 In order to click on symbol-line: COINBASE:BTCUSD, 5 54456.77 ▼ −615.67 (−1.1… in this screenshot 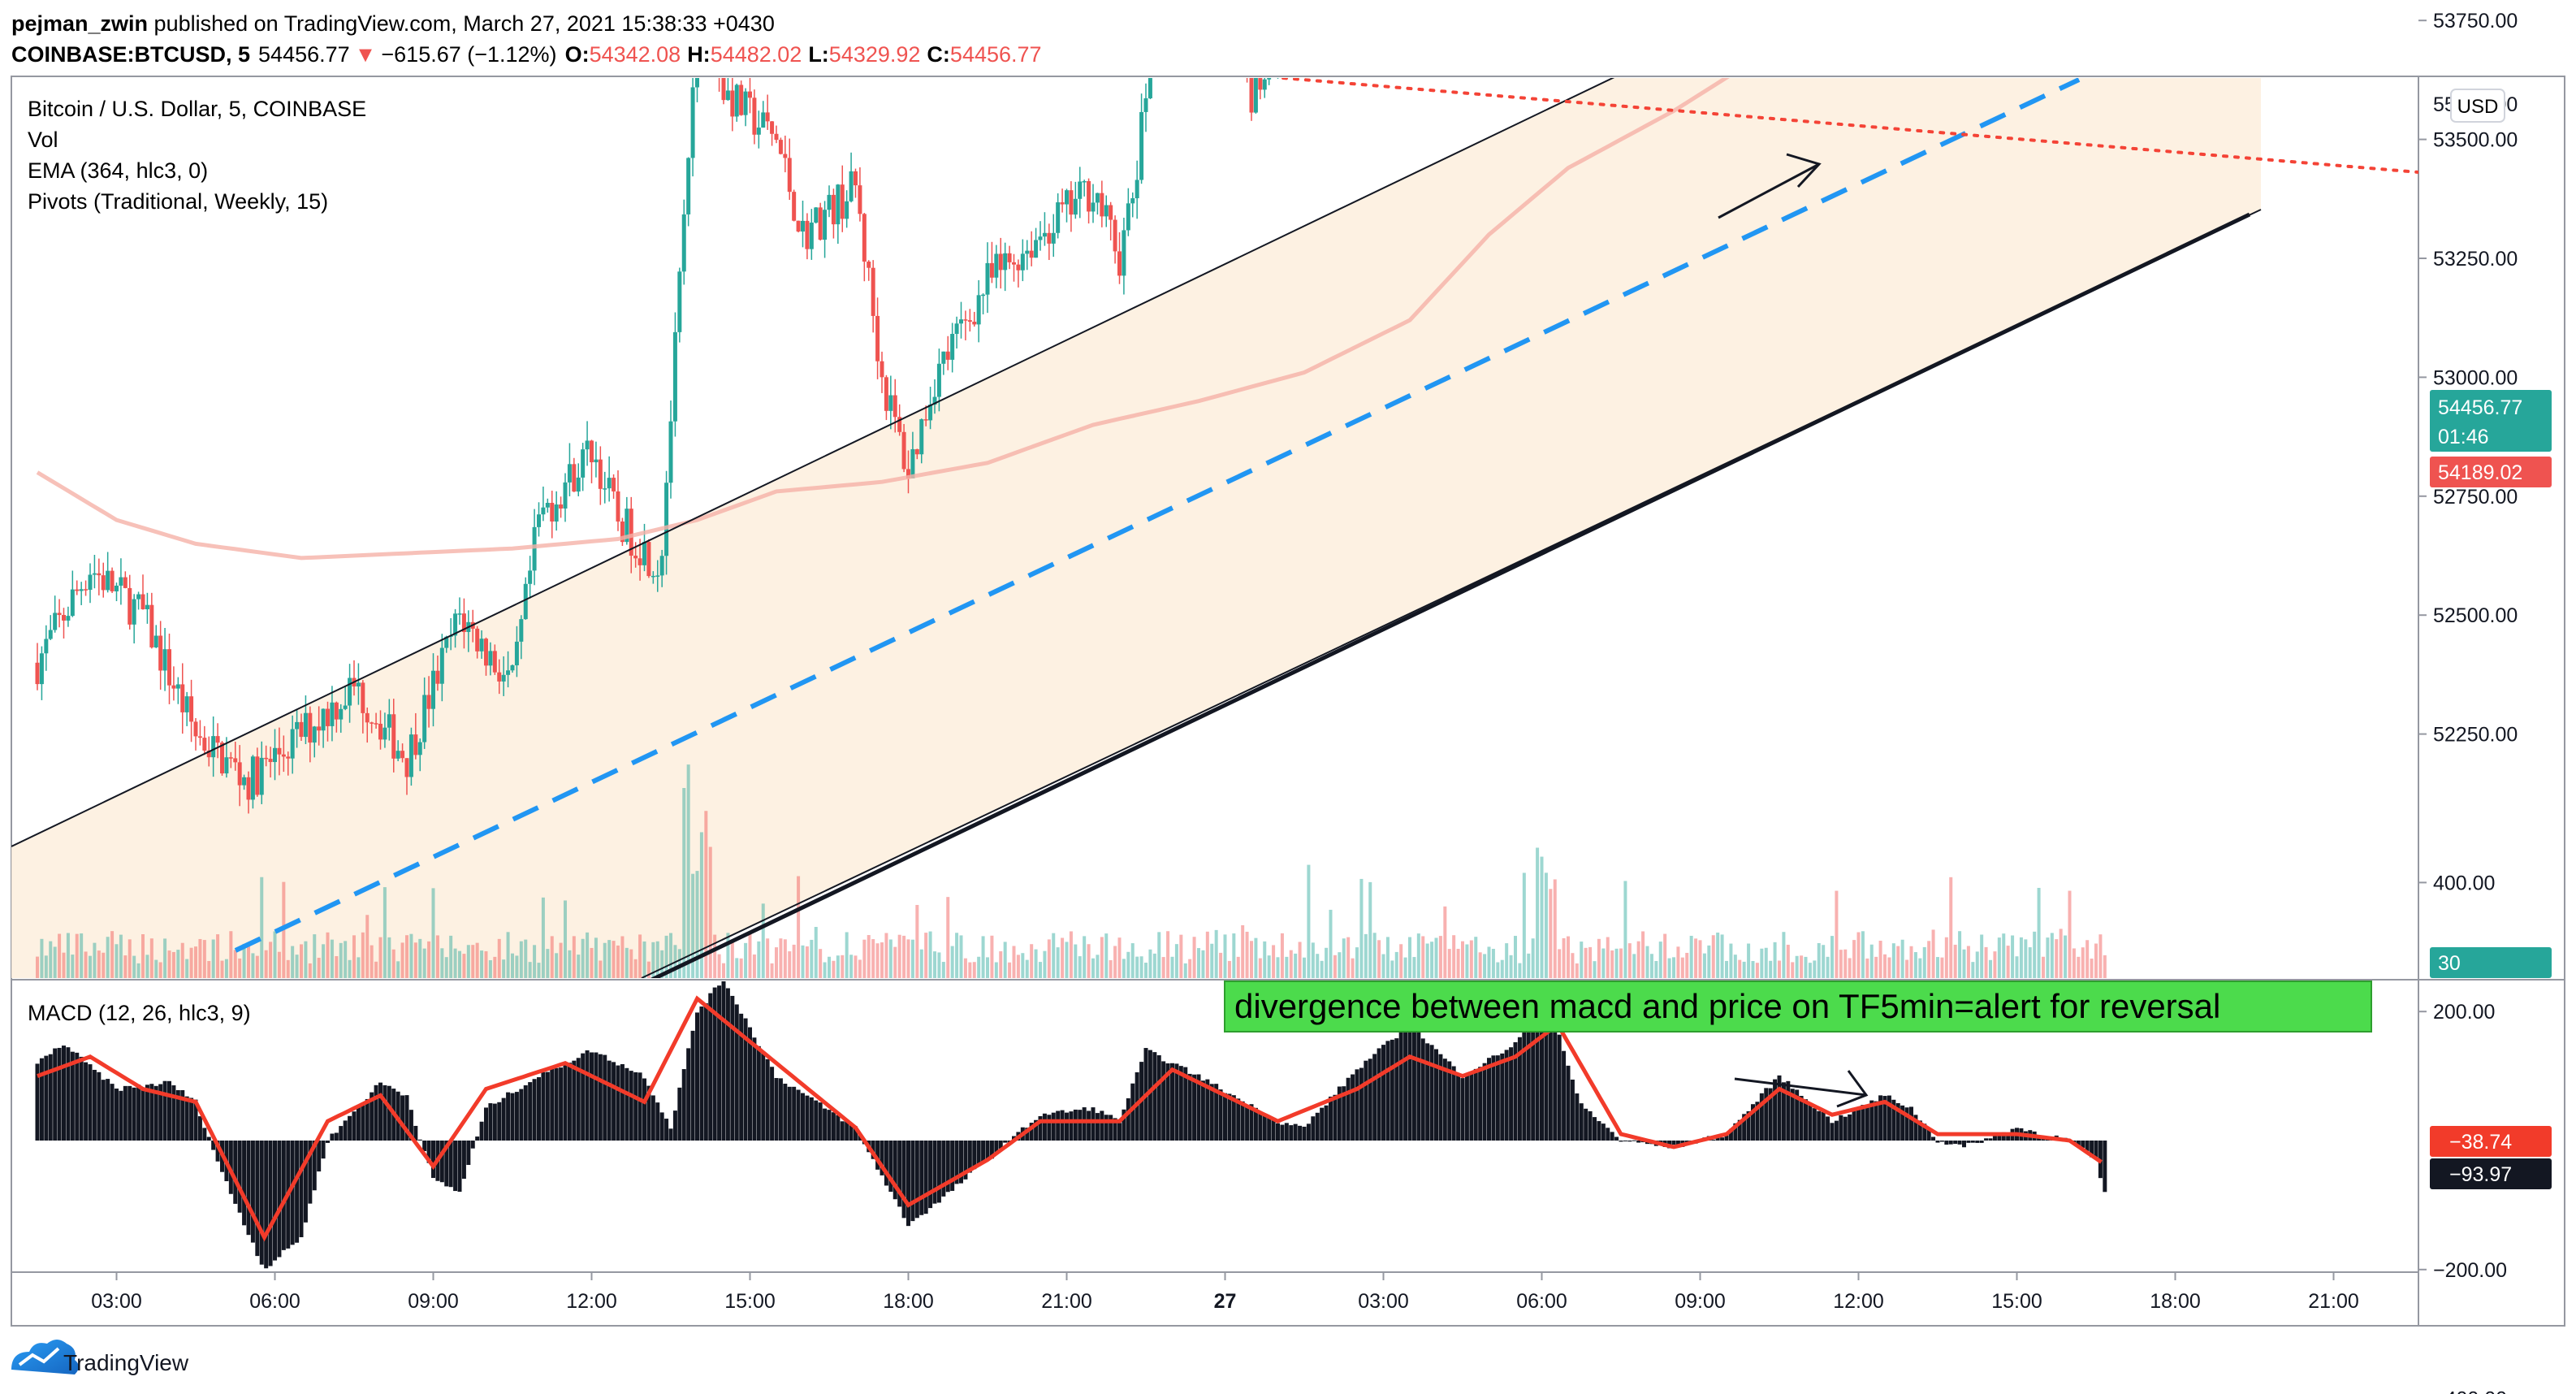, I will do `click(526, 54)`.